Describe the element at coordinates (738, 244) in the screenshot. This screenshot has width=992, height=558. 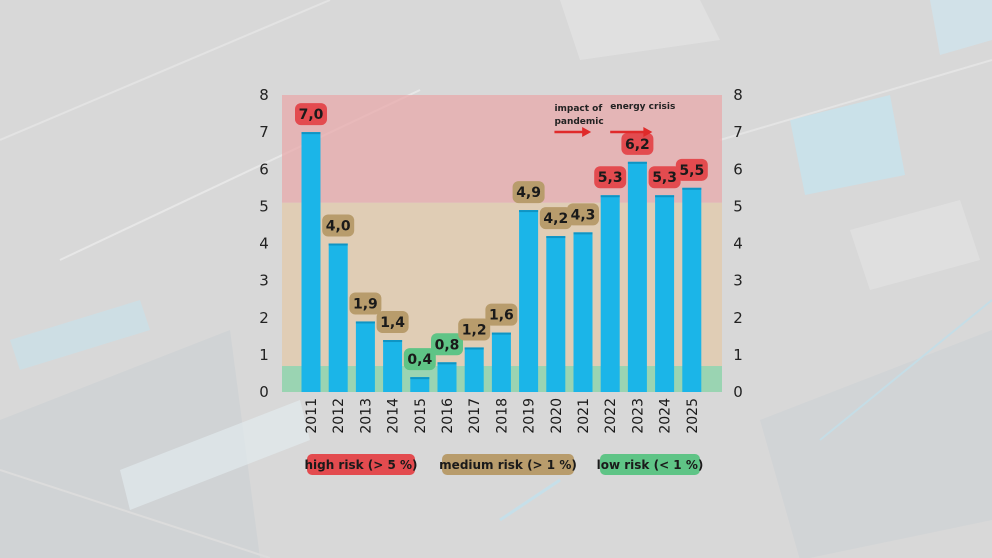
I see `y-tick-label-right: 4` at that location.